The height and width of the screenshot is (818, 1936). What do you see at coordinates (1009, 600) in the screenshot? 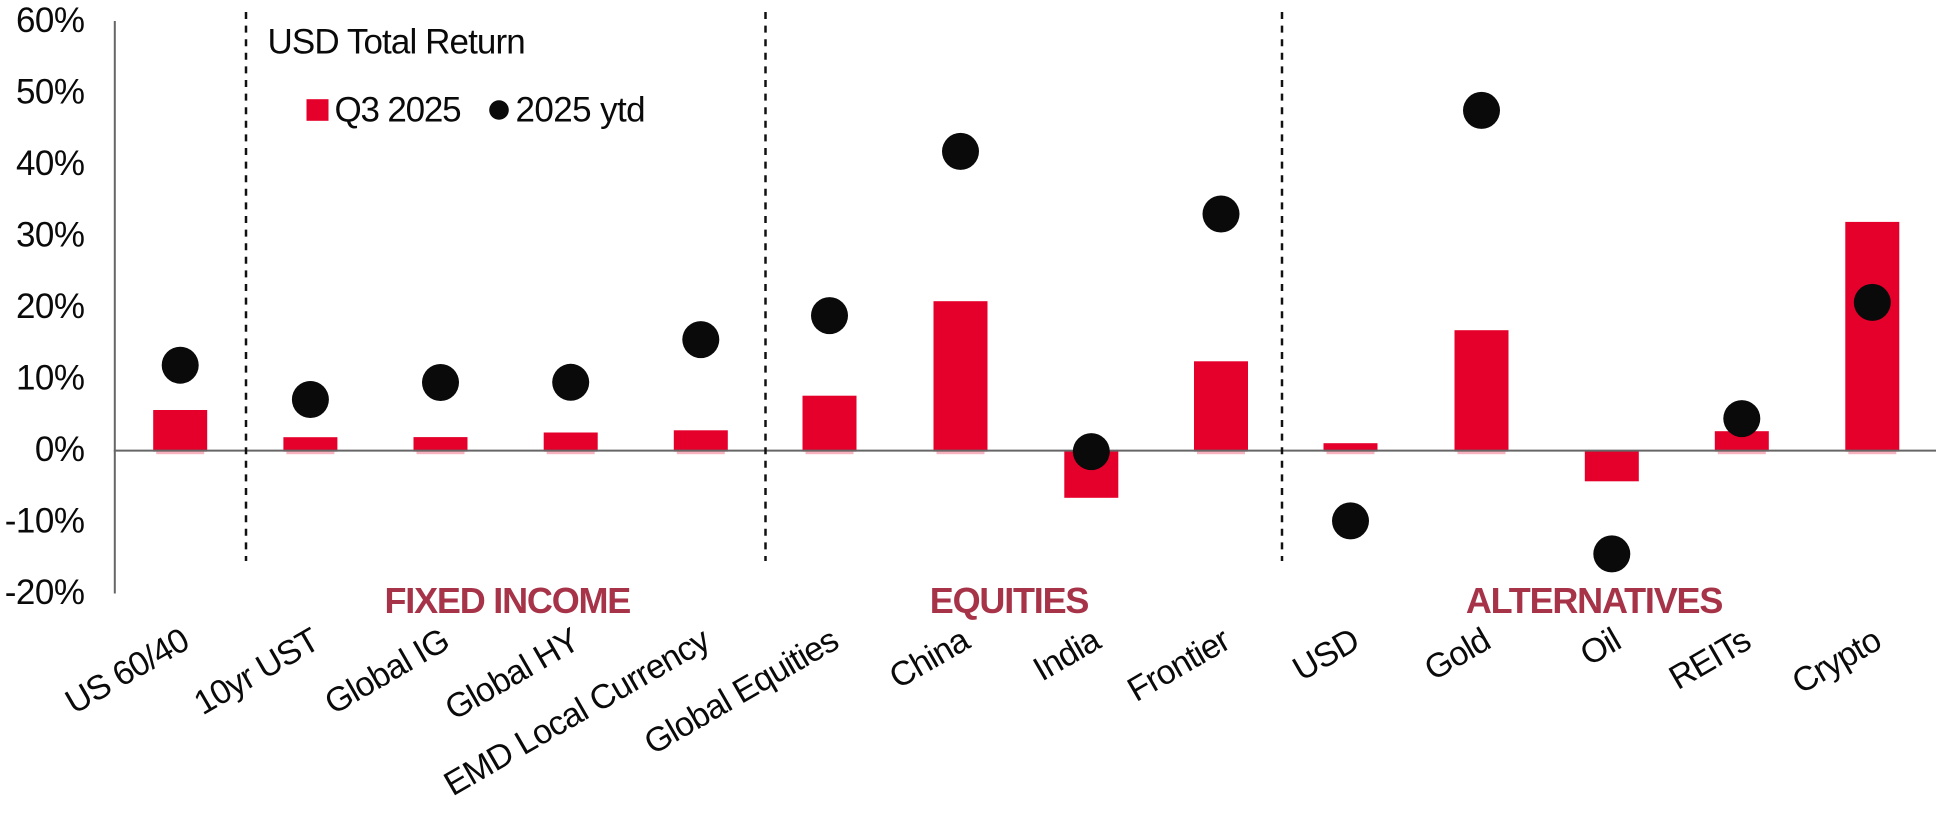
I see `svg-text: EQUITIES` at bounding box center [1009, 600].